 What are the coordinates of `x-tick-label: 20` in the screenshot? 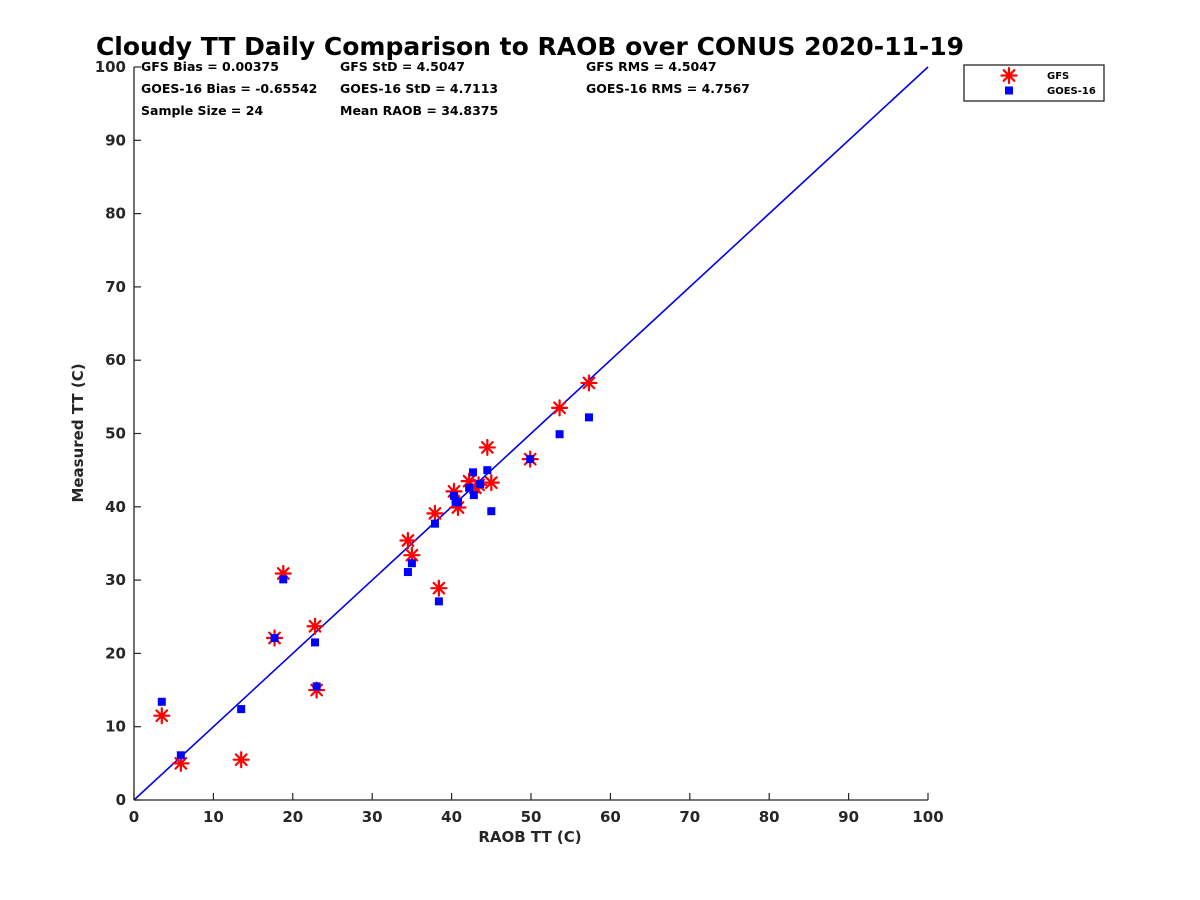 It's located at (292, 817).